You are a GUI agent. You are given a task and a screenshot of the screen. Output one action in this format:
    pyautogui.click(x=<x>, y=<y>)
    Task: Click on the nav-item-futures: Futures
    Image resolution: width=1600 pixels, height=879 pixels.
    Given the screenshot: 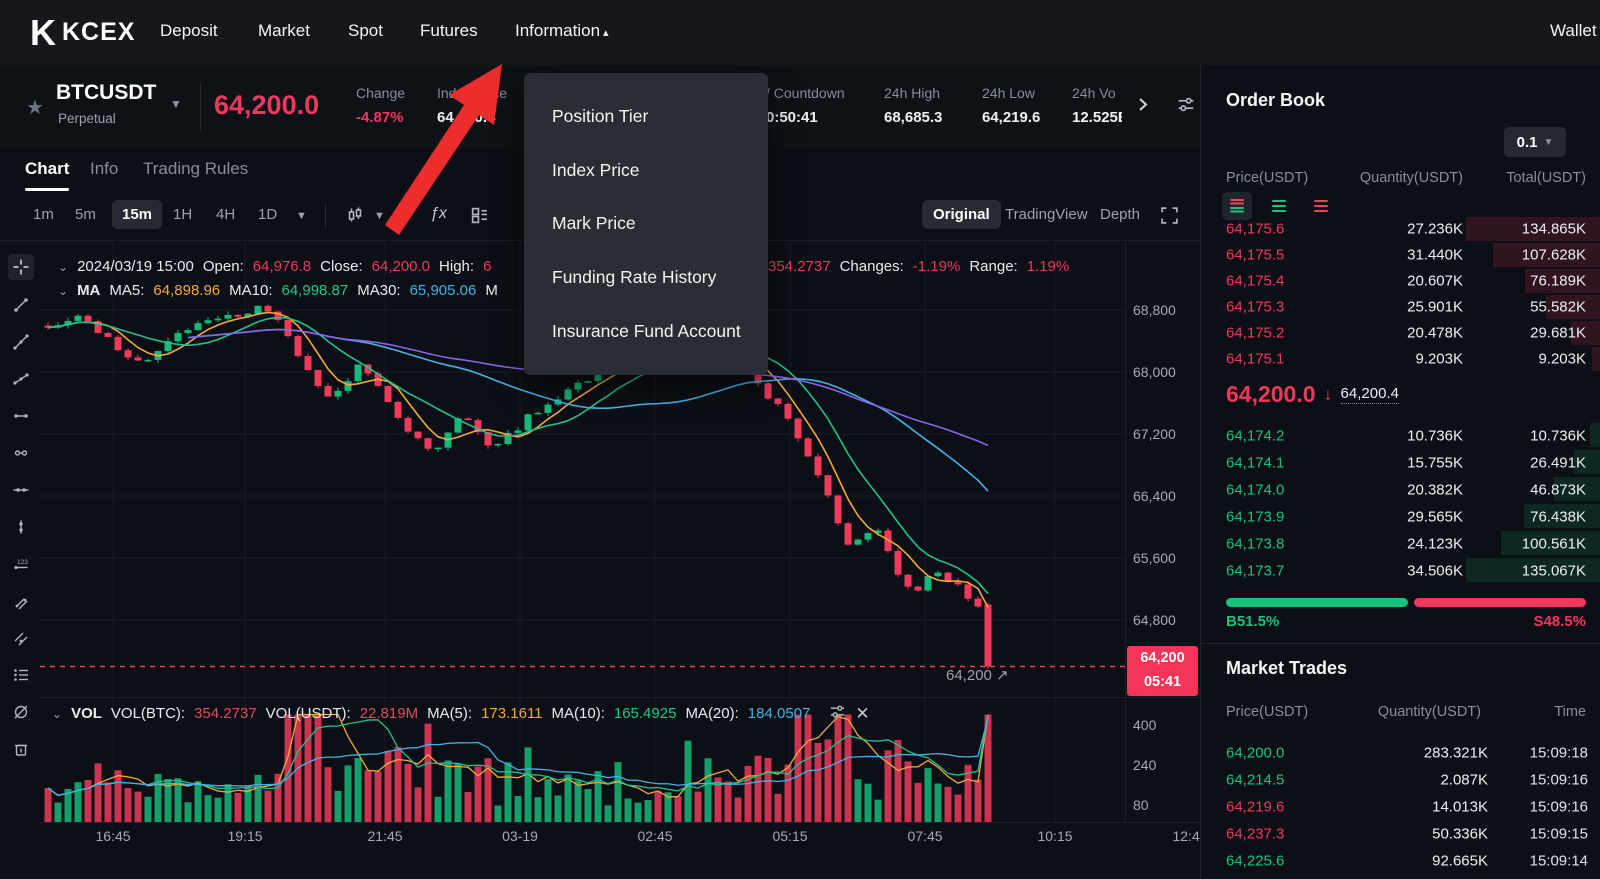 What is the action you would take?
    pyautogui.click(x=449, y=31)
    